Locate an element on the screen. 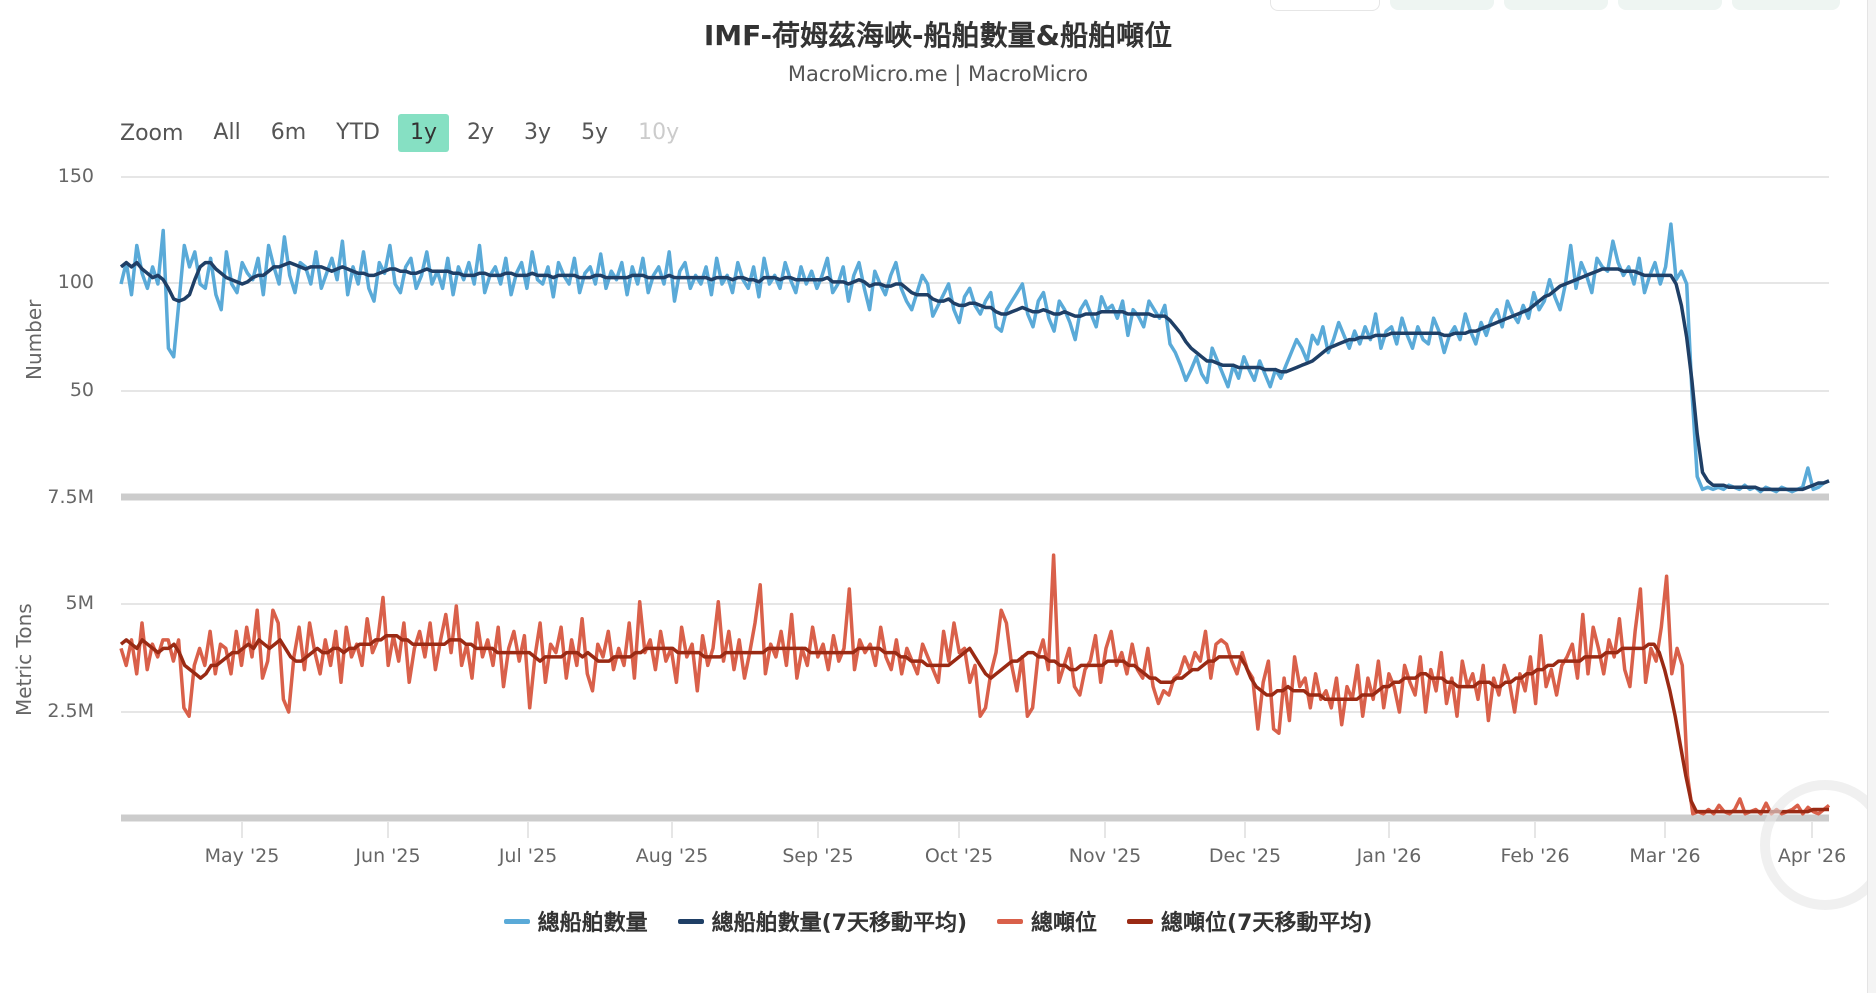 This screenshot has height=993, width=1876. zoom-all-button: All is located at coordinates (227, 132).